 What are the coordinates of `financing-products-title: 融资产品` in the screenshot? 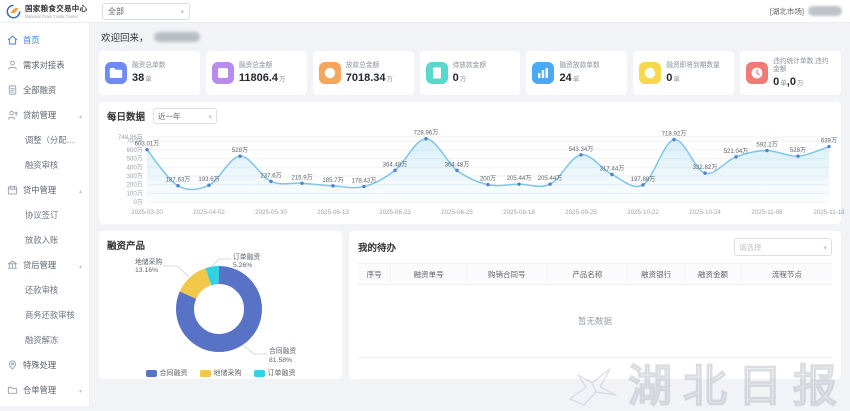 It's located at (126, 247).